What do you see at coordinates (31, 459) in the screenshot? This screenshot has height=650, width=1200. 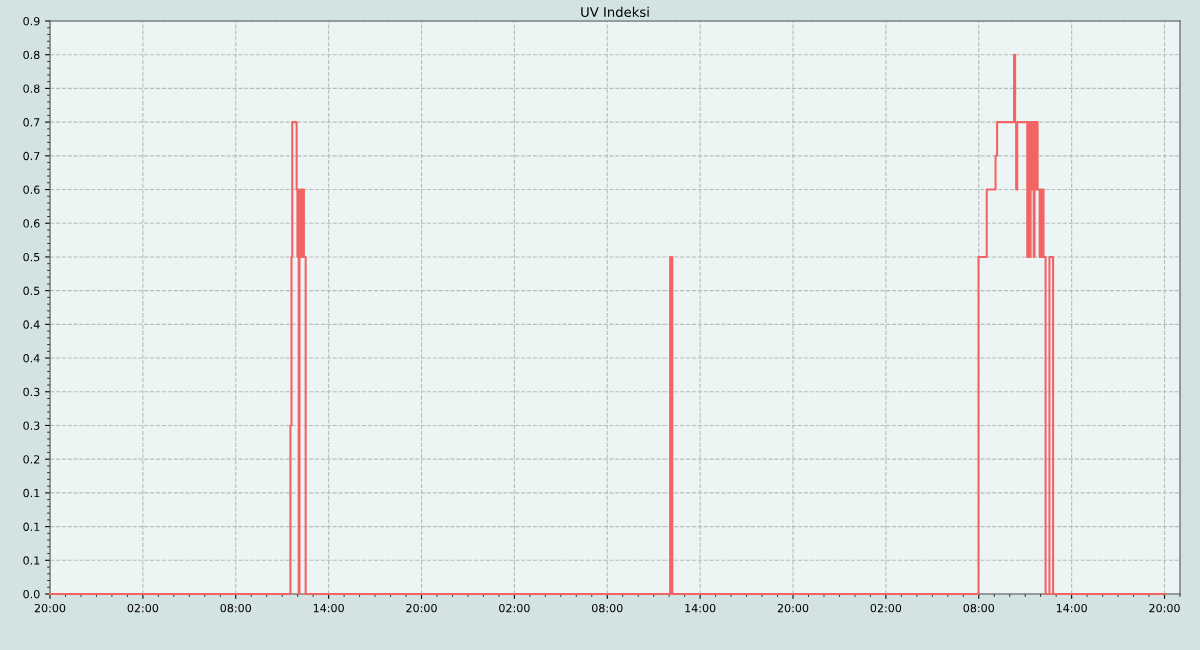 I see `y-tick-label: 0.2` at bounding box center [31, 459].